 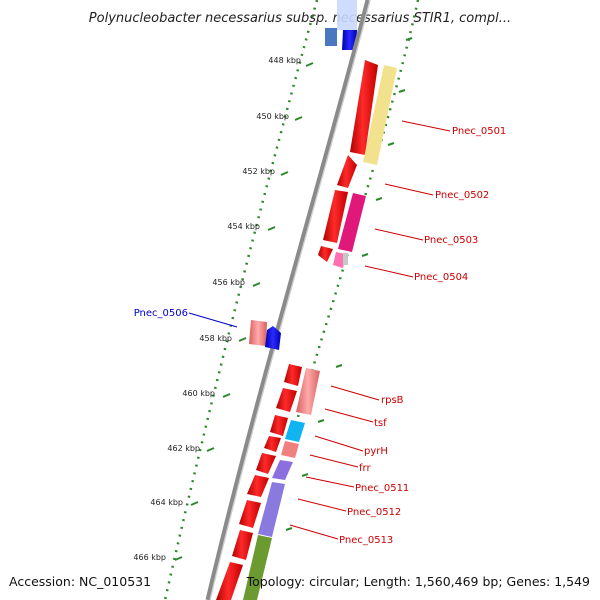 I want to click on gene-pnec-0513b, so click(x=242, y=545).